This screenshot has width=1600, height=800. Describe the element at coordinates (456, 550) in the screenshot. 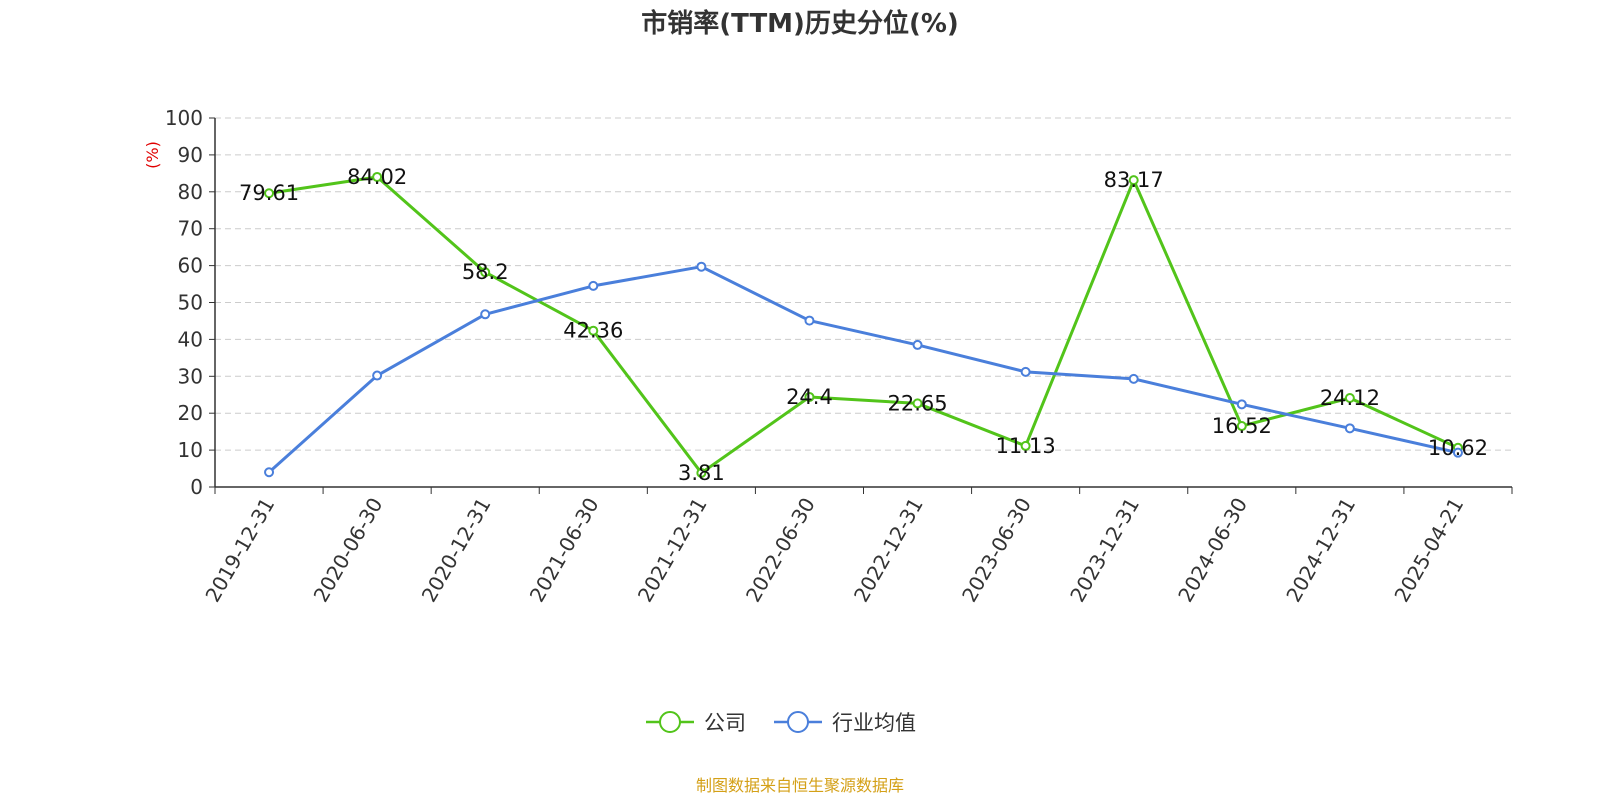

I see `x-tick-label: 2020-12-31` at that location.